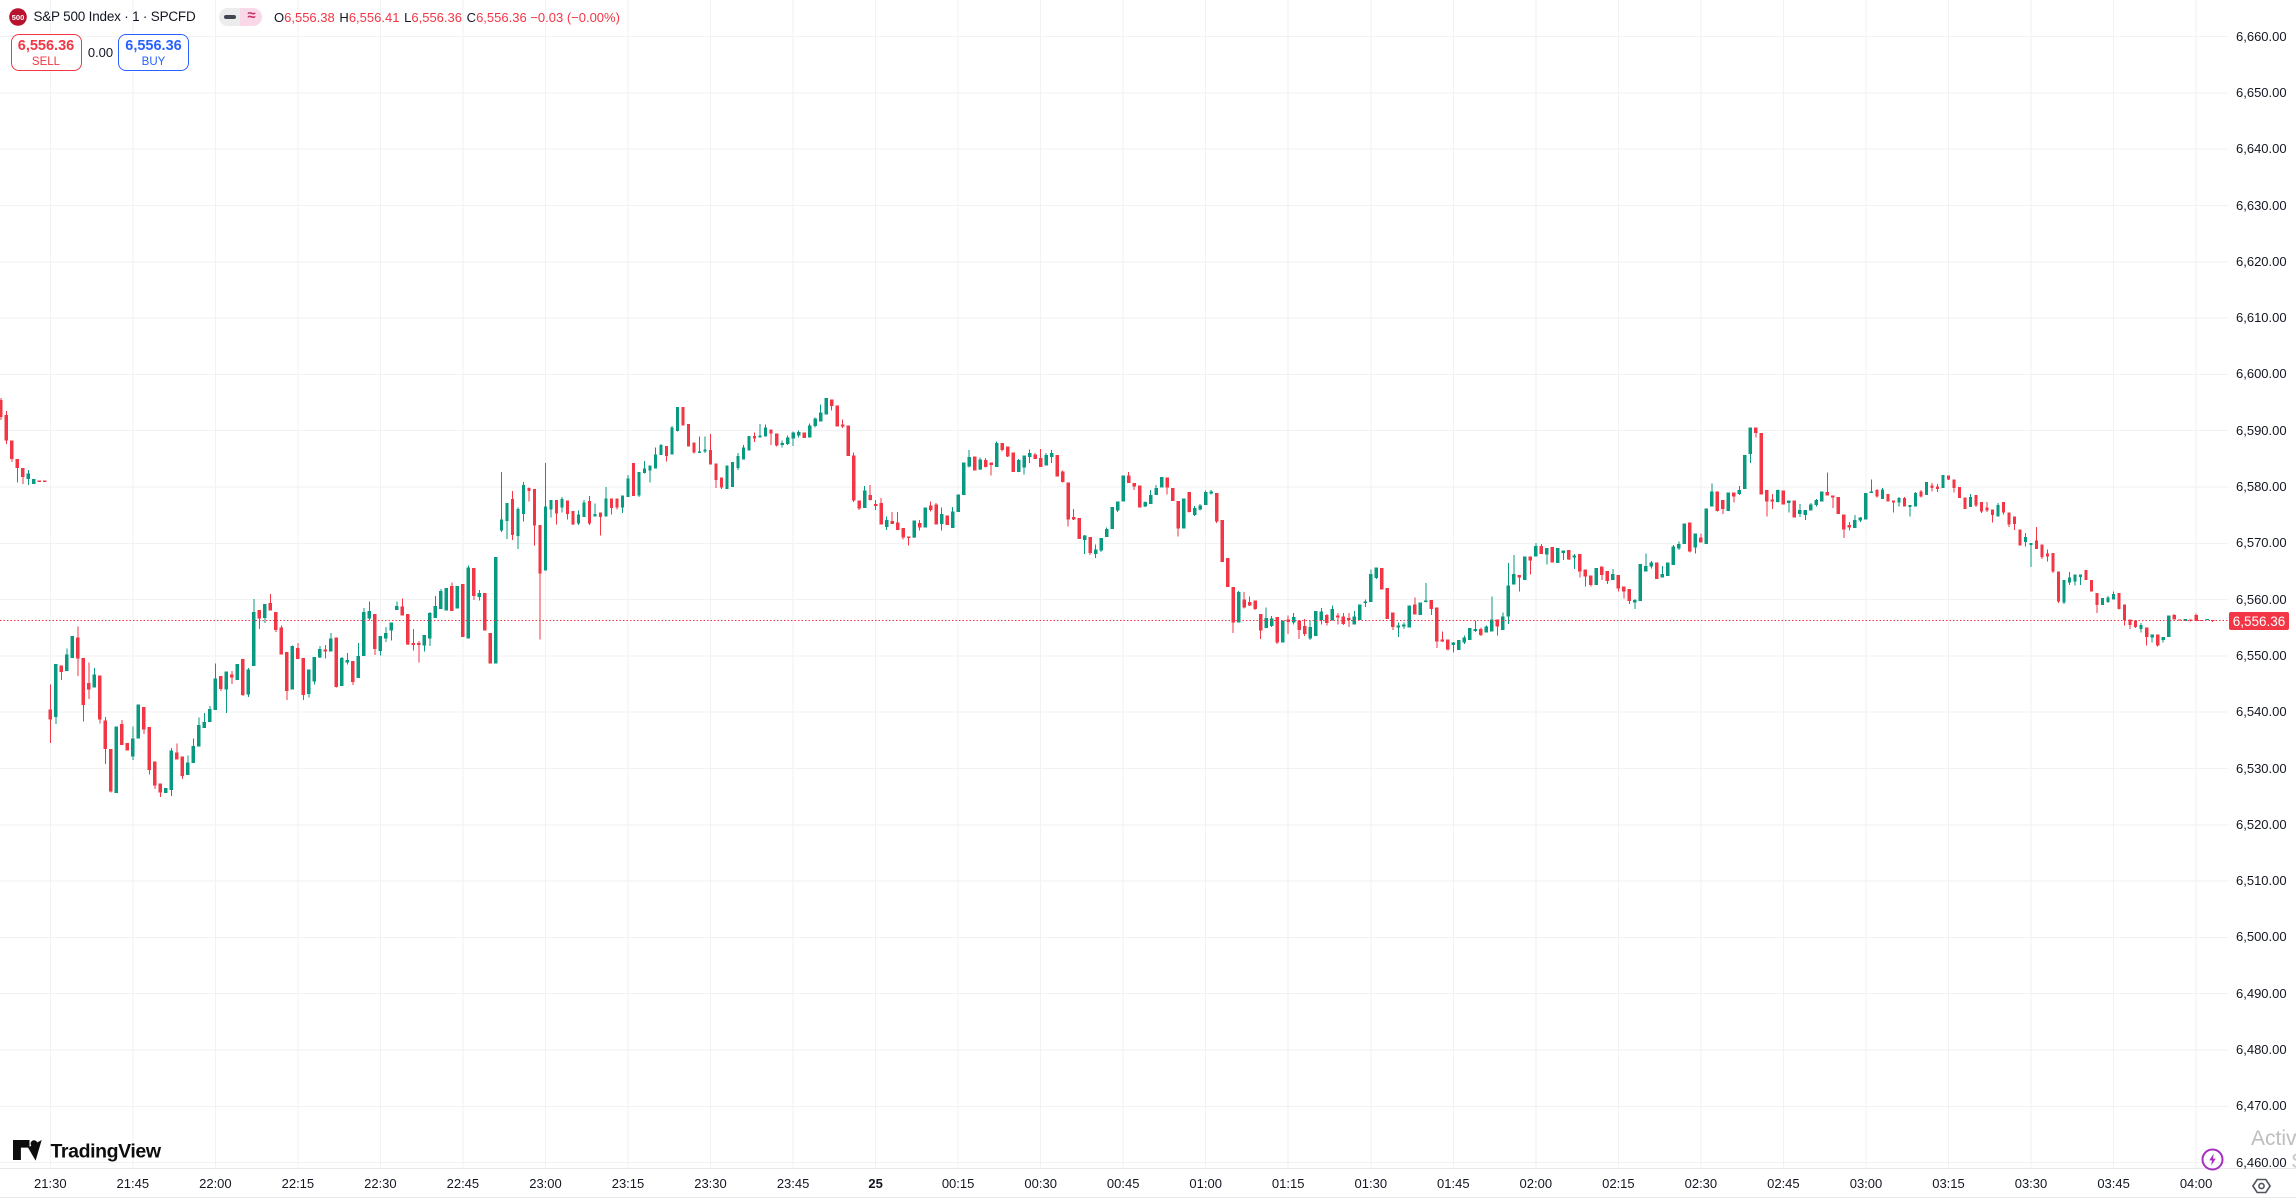 Image resolution: width=2296 pixels, height=1201 pixels. I want to click on svg-text: TradingView, so click(106, 1152).